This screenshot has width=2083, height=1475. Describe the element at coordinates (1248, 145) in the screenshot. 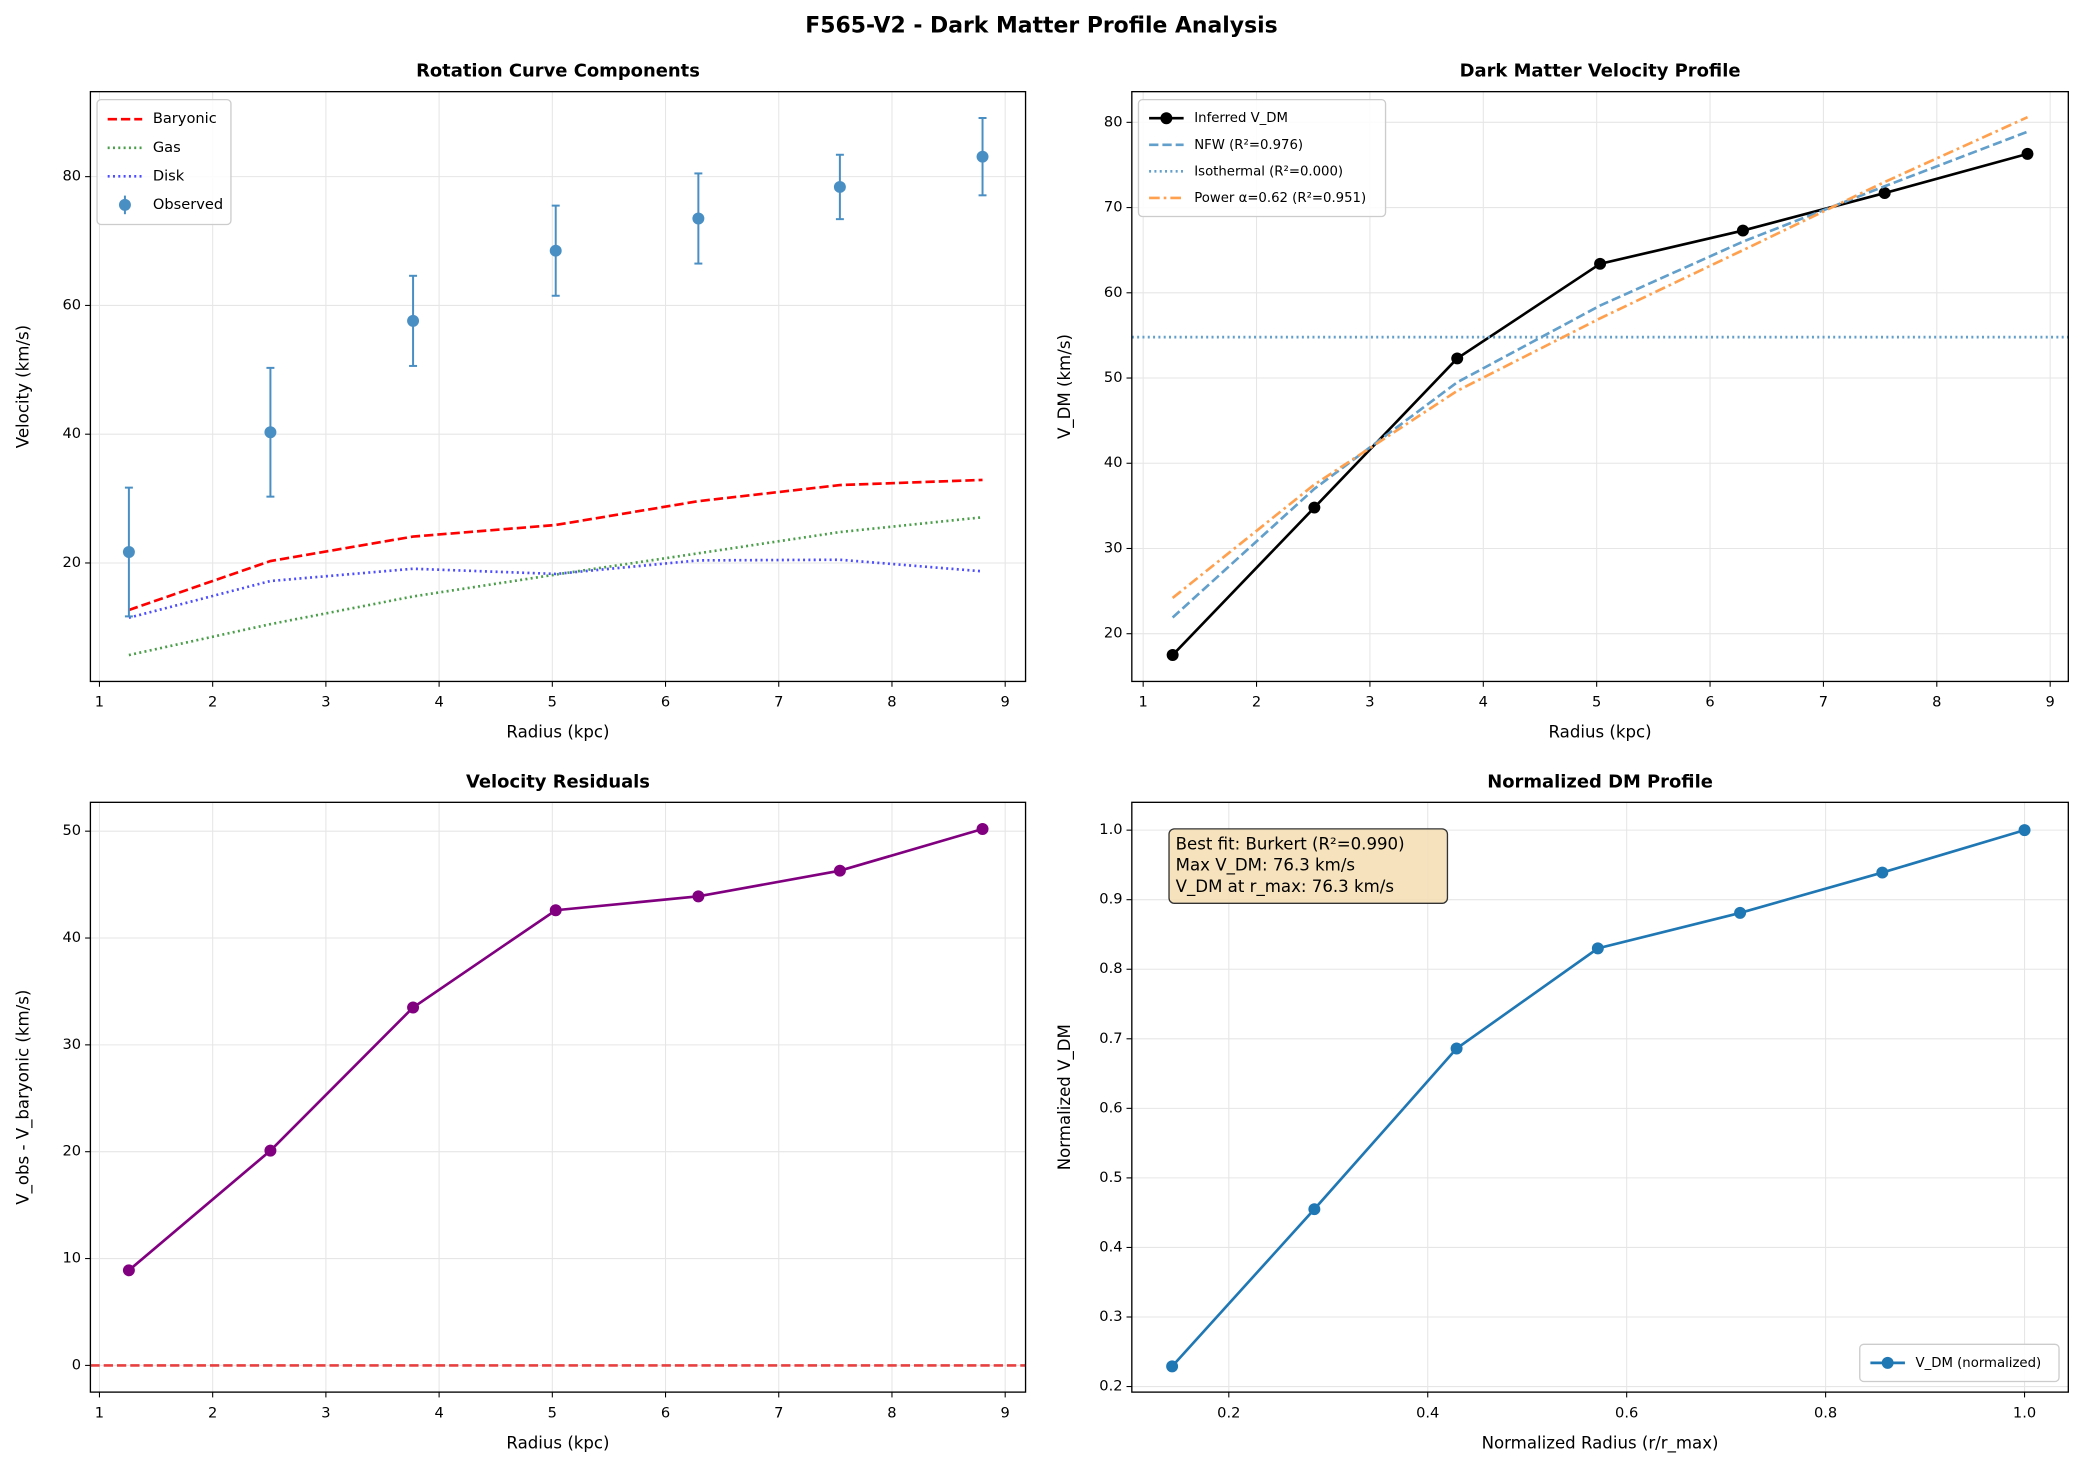

I see `legend-label: NFW (R²=0.976)` at that location.